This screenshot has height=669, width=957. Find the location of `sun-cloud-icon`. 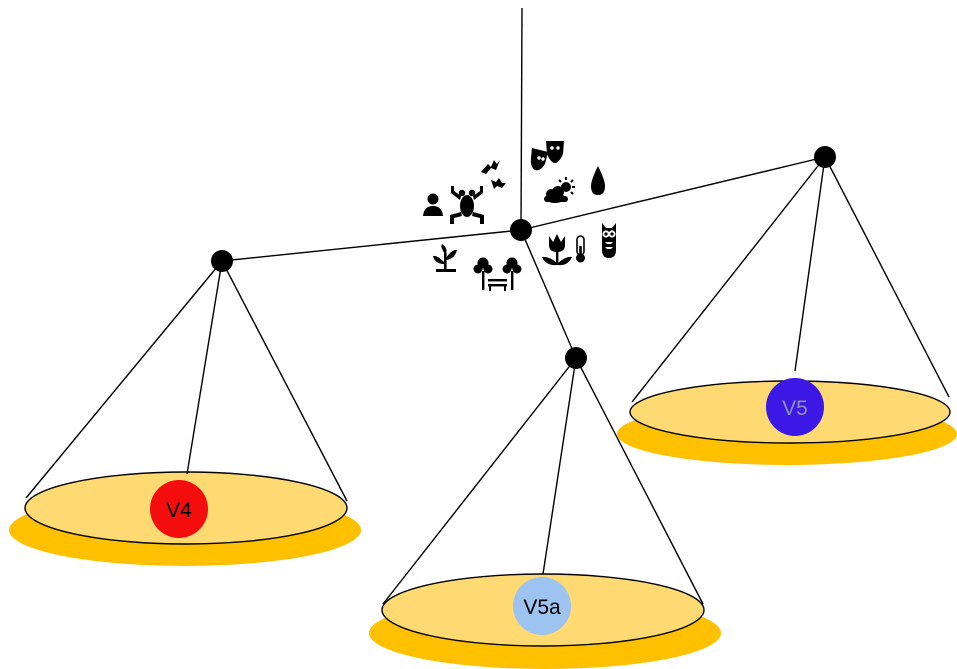

sun-cloud-icon is located at coordinates (559, 190).